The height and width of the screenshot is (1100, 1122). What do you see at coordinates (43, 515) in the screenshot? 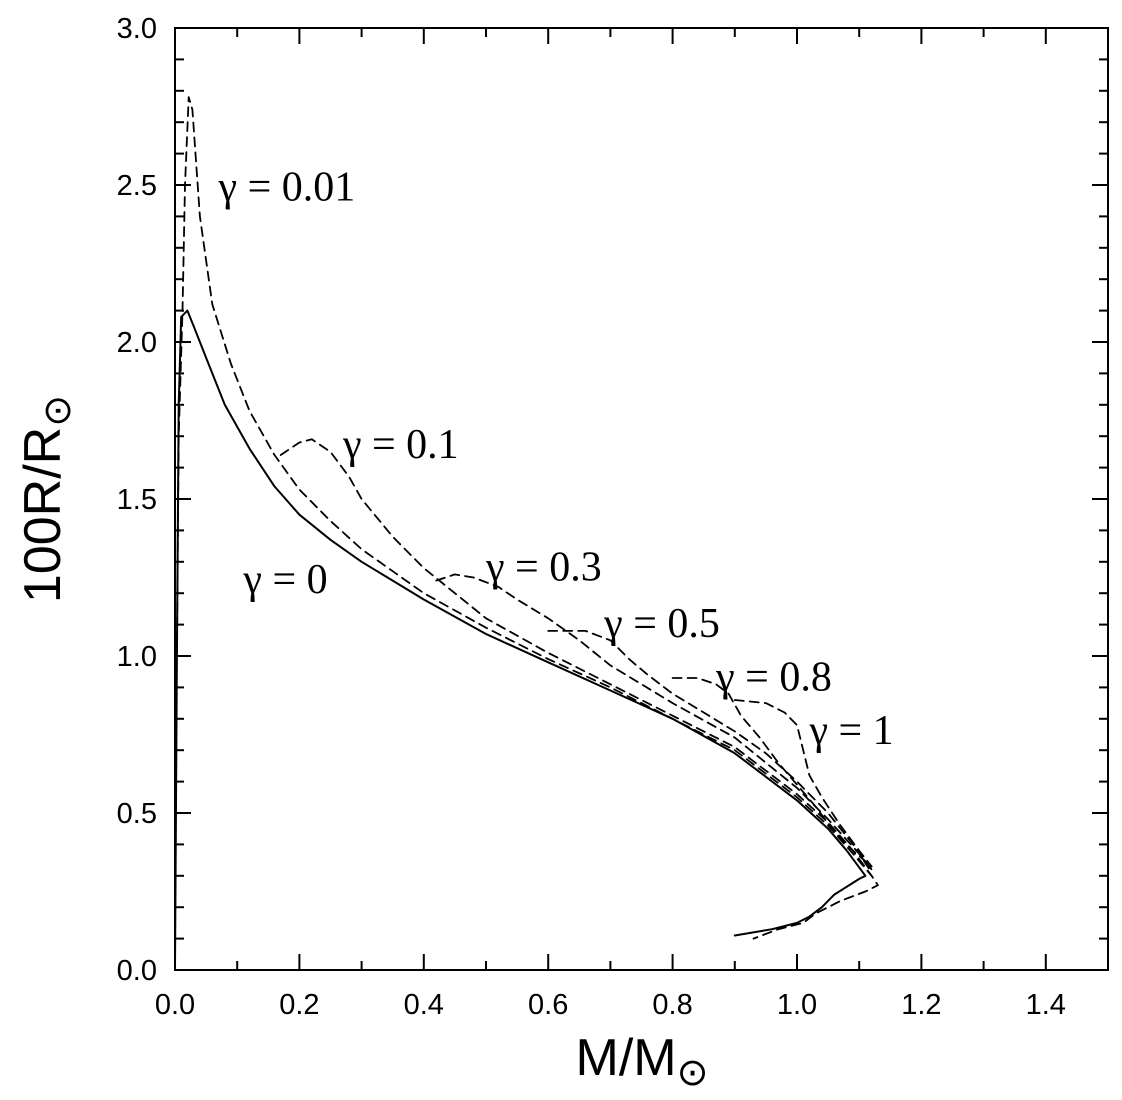
I see `y-axis-label-main: 100R/R` at bounding box center [43, 515].